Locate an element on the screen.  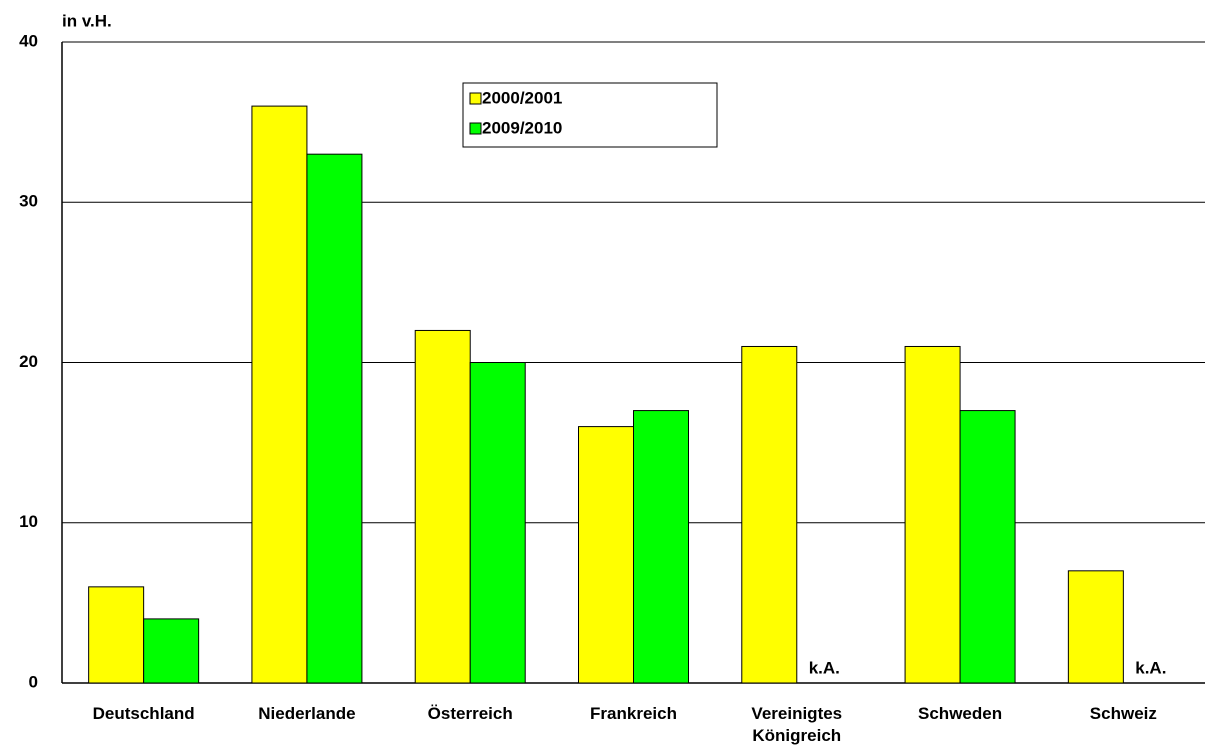
y-tick-label: 10 is located at coordinates (28, 521).